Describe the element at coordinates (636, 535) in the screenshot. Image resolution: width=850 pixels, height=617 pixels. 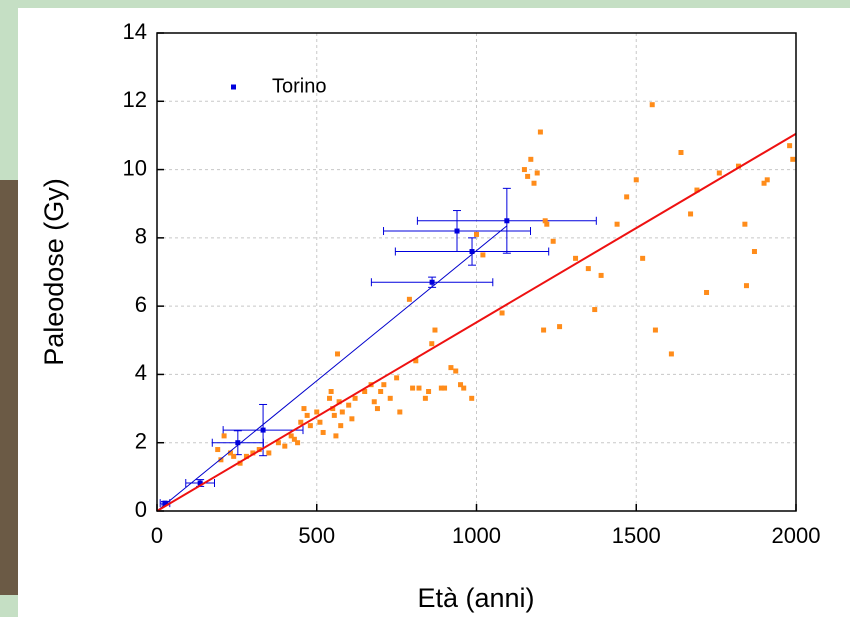
I see `x-tick-label: 1500` at that location.